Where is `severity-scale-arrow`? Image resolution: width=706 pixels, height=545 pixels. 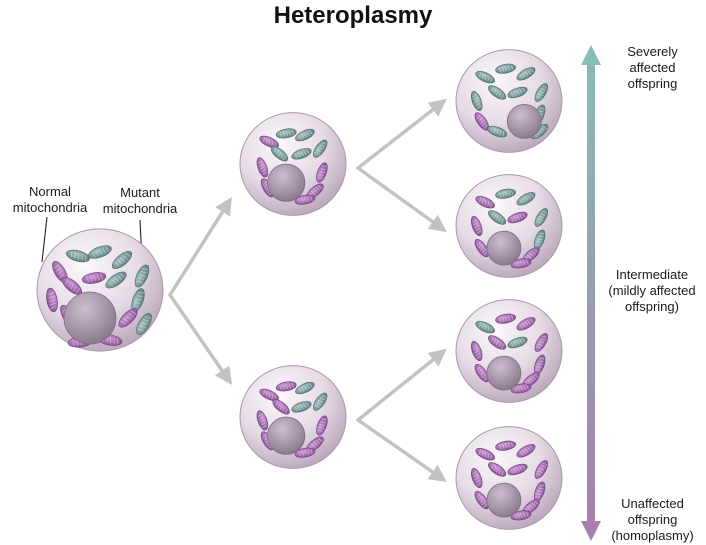 severity-scale-arrow is located at coordinates (591, 293).